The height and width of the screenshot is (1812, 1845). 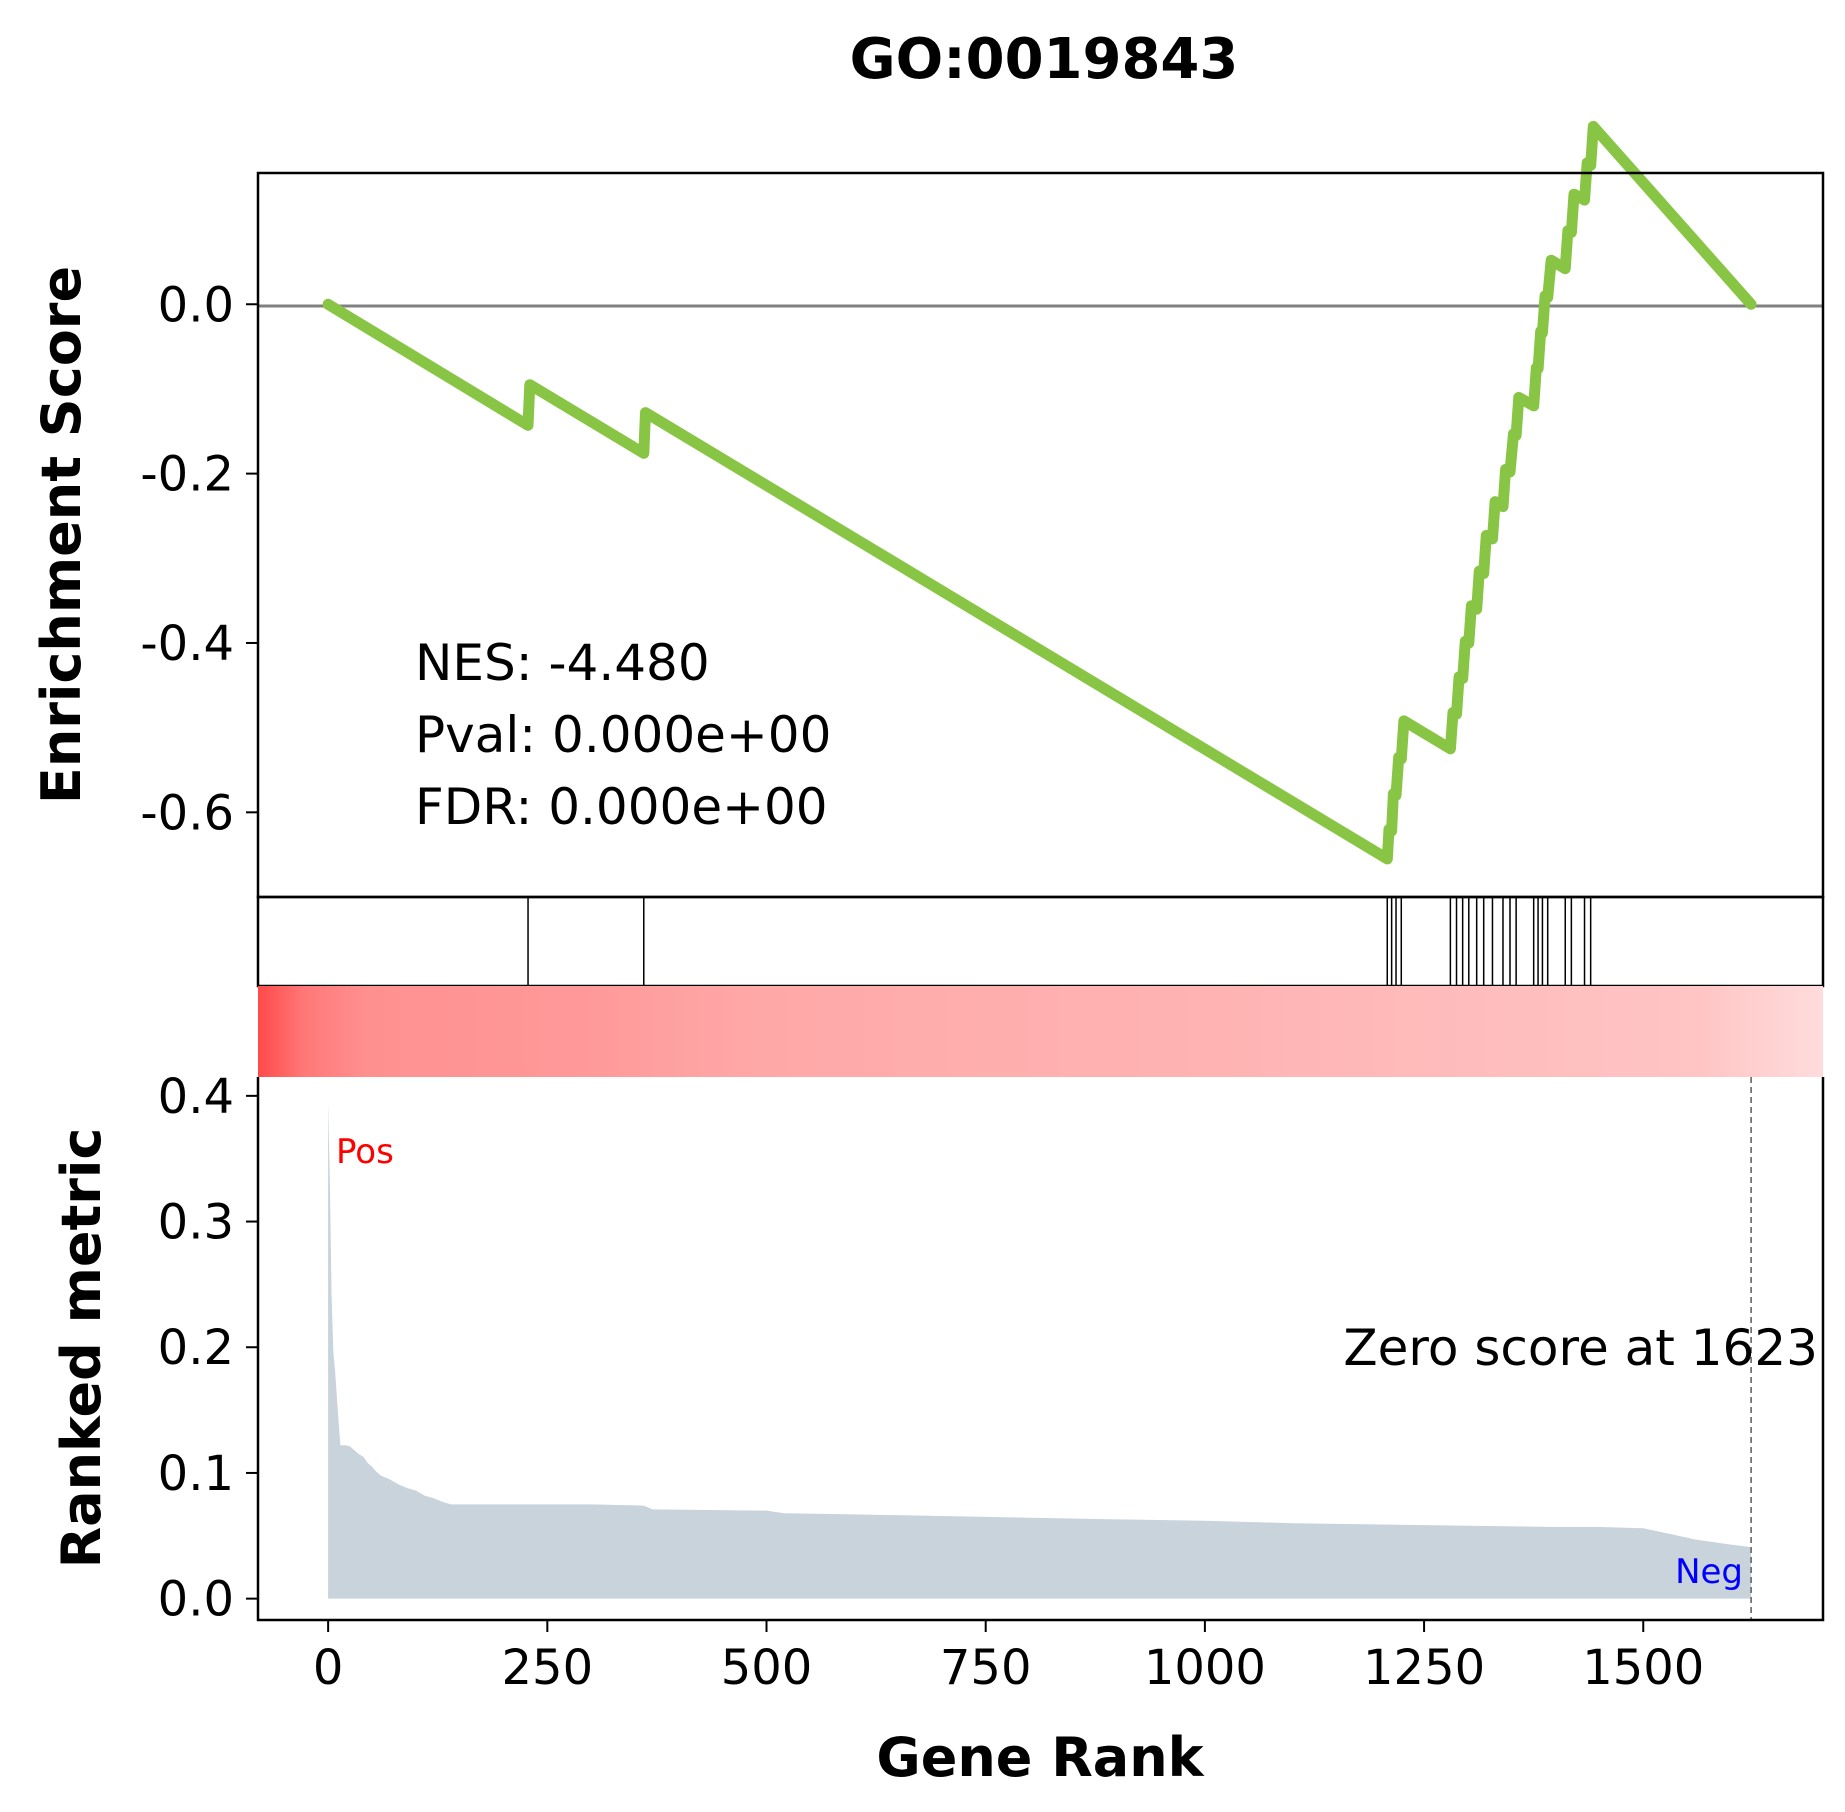 What do you see at coordinates (196, 305) in the screenshot?
I see `es-y-tick-label: 0.0` at bounding box center [196, 305].